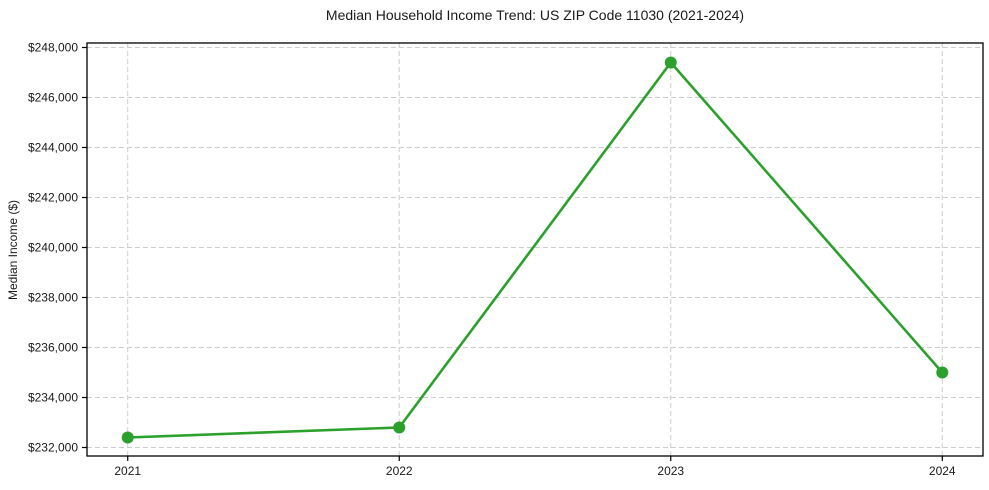 This screenshot has height=490, width=989. What do you see at coordinates (53, 248) in the screenshot?
I see `y-tick-label: $240,000` at bounding box center [53, 248].